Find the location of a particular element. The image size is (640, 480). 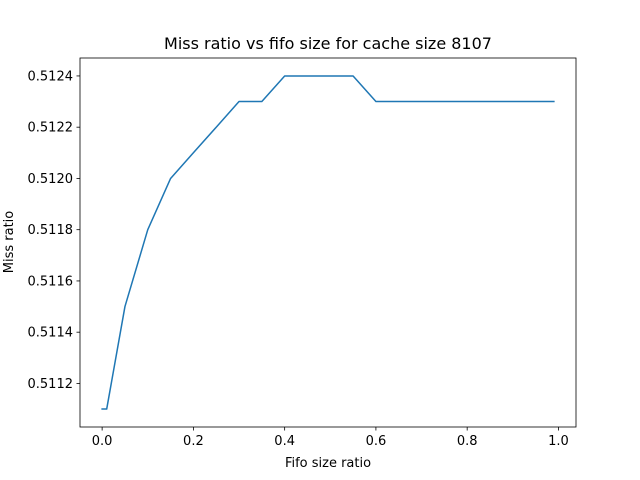

x-tick-label: 0.8 is located at coordinates (467, 441).